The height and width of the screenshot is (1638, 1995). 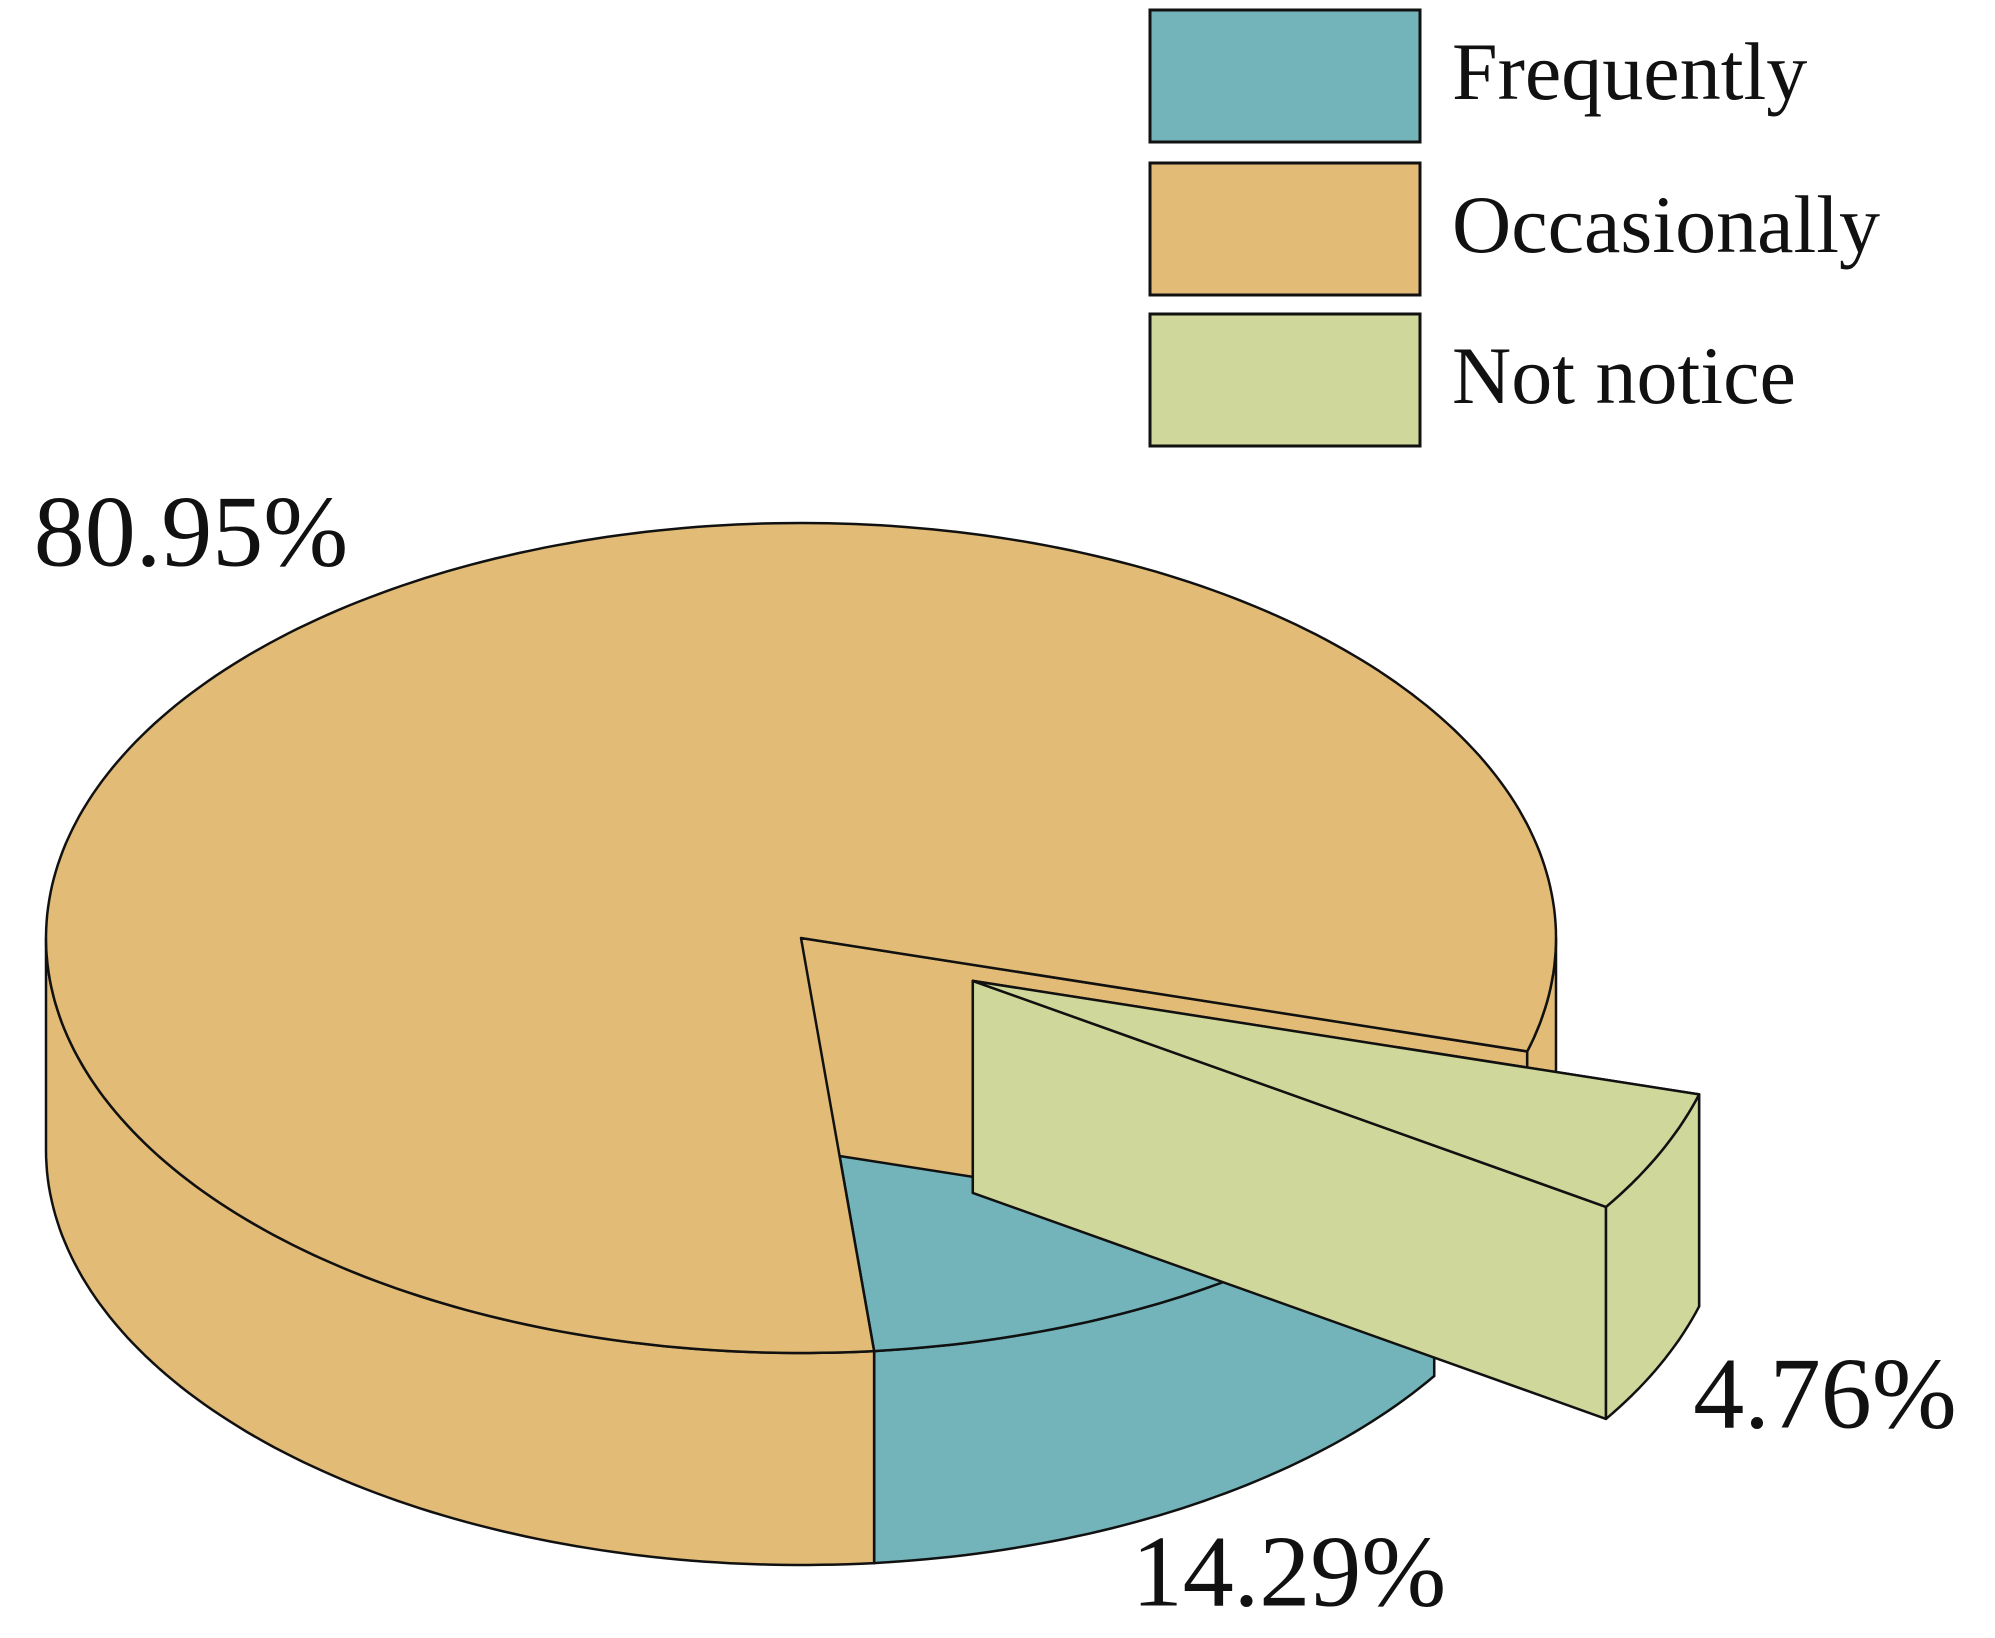 I want to click on legend-label: Occasionally, so click(x=1666, y=224).